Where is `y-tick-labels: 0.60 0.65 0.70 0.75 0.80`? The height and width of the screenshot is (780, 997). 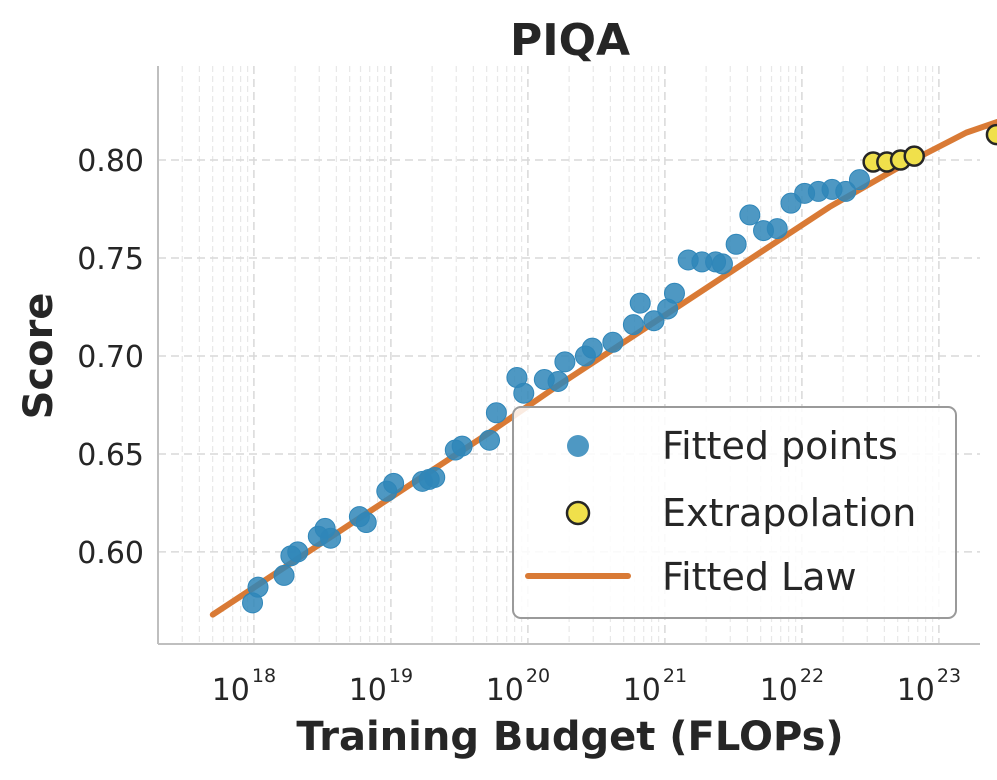 y-tick-labels: 0.60 0.65 0.70 0.75 0.80 is located at coordinates (110, 357).